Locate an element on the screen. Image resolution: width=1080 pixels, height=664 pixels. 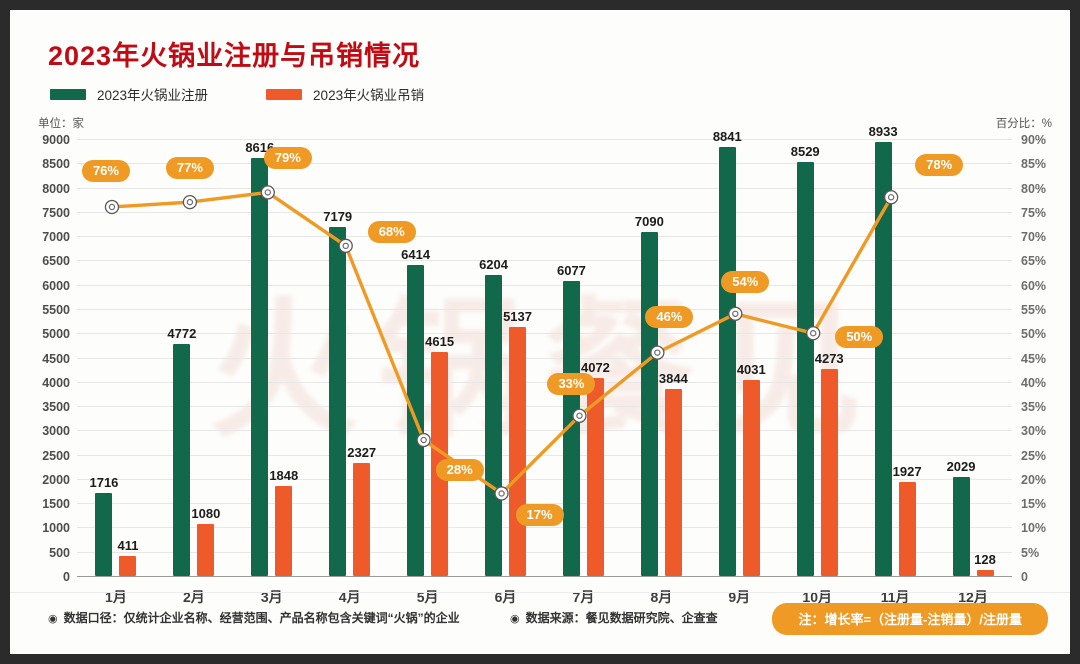
gridline: 500 5% is located at coordinates (544, 553).